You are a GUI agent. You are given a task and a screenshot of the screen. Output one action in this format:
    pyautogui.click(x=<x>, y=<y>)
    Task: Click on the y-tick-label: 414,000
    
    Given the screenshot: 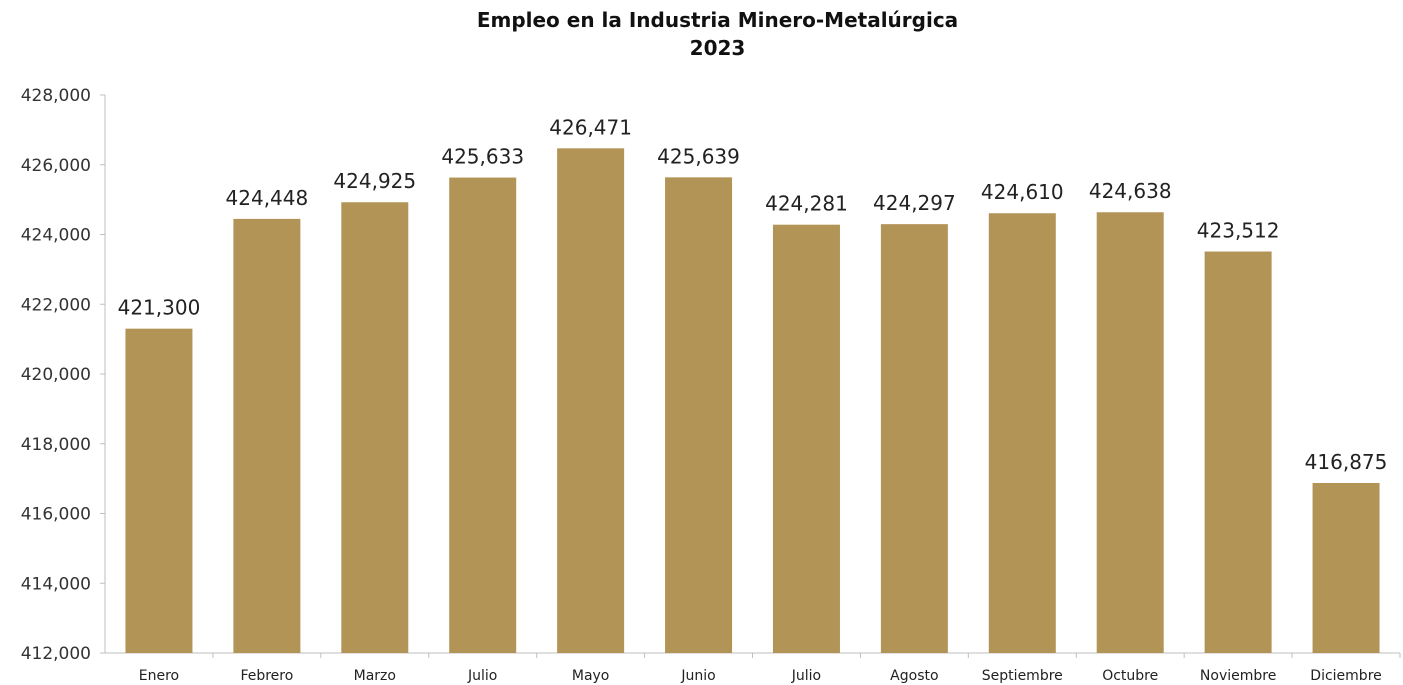 What is the action you would take?
    pyautogui.click(x=56, y=584)
    